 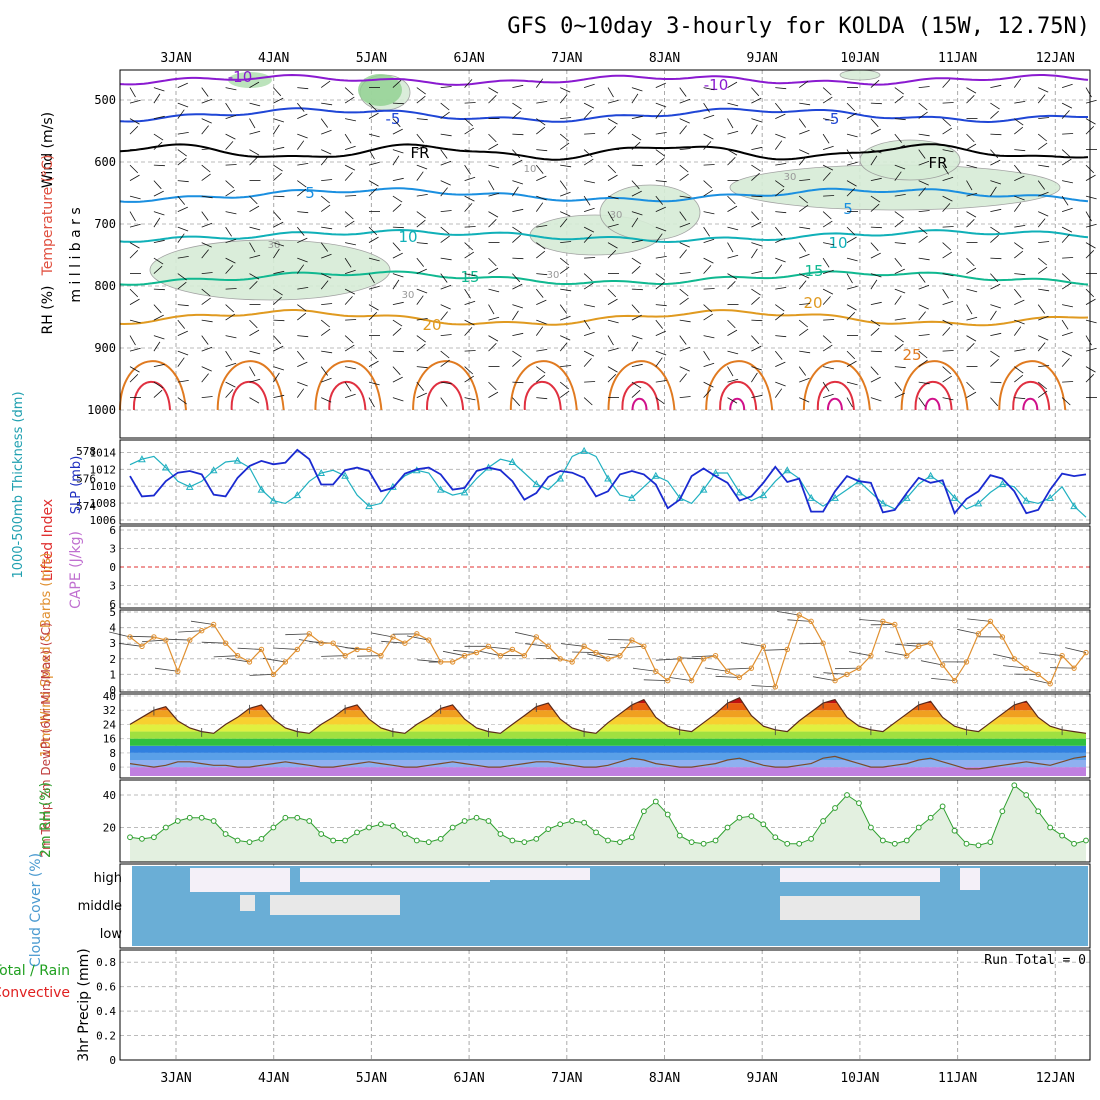 I want to click on rh-contour-area, so click(x=860, y=75).